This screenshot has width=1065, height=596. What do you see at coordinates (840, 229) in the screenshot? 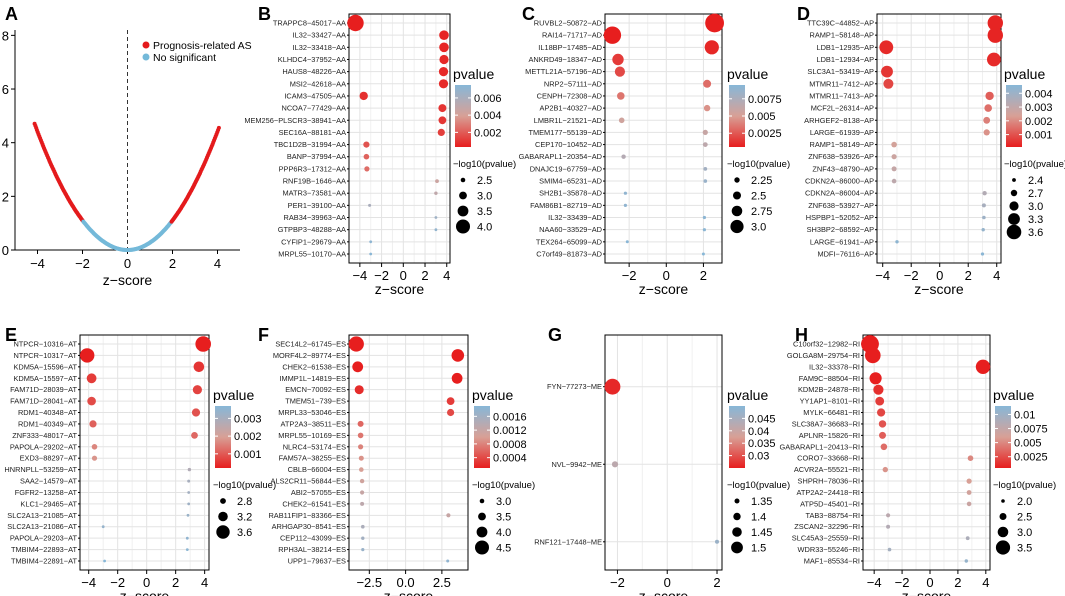
I see `y-tick-label: SH3BP2−68592−AP` at bounding box center [840, 229].